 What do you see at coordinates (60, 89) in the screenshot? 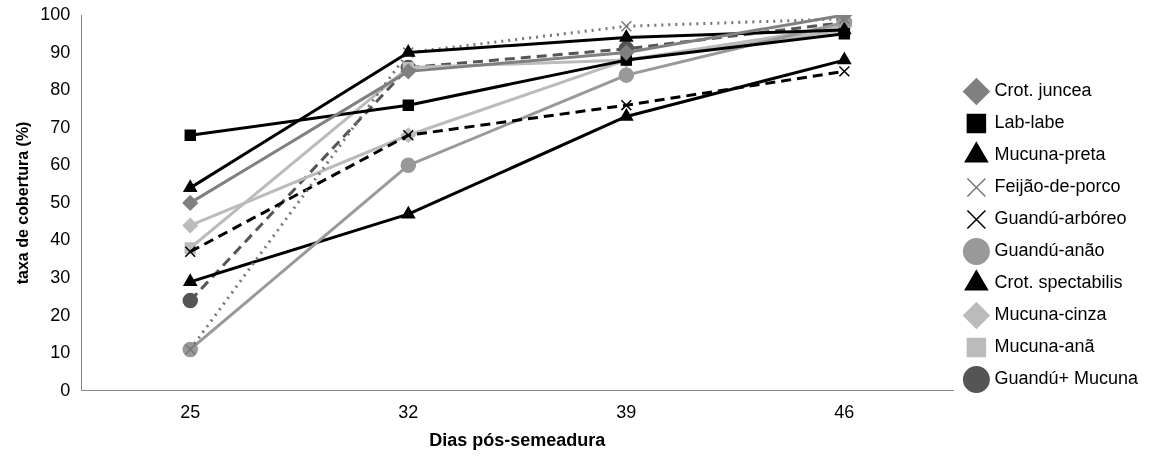
I see `y-tick-label: 80` at bounding box center [60, 89].